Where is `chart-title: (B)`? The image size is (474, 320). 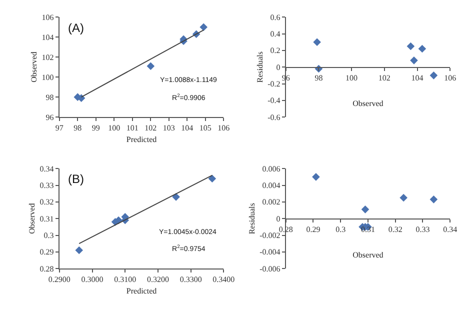
chart-title: (B) is located at coordinates (76, 179).